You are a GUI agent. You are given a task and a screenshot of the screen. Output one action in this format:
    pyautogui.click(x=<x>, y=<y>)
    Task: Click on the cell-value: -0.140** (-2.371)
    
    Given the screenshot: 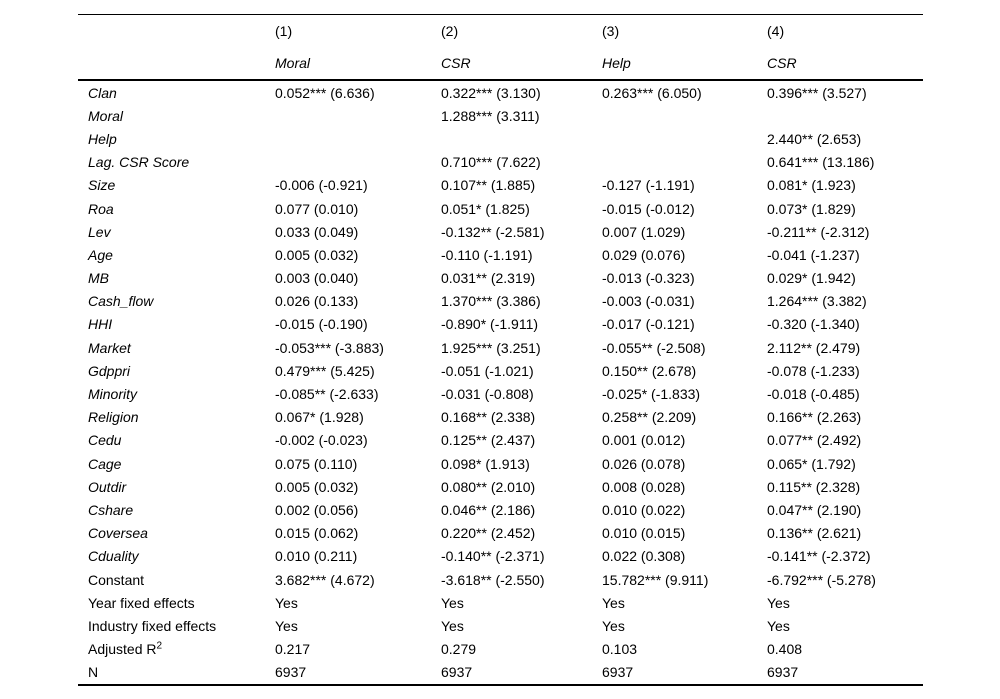 What is the action you would take?
    pyautogui.click(x=493, y=556)
    